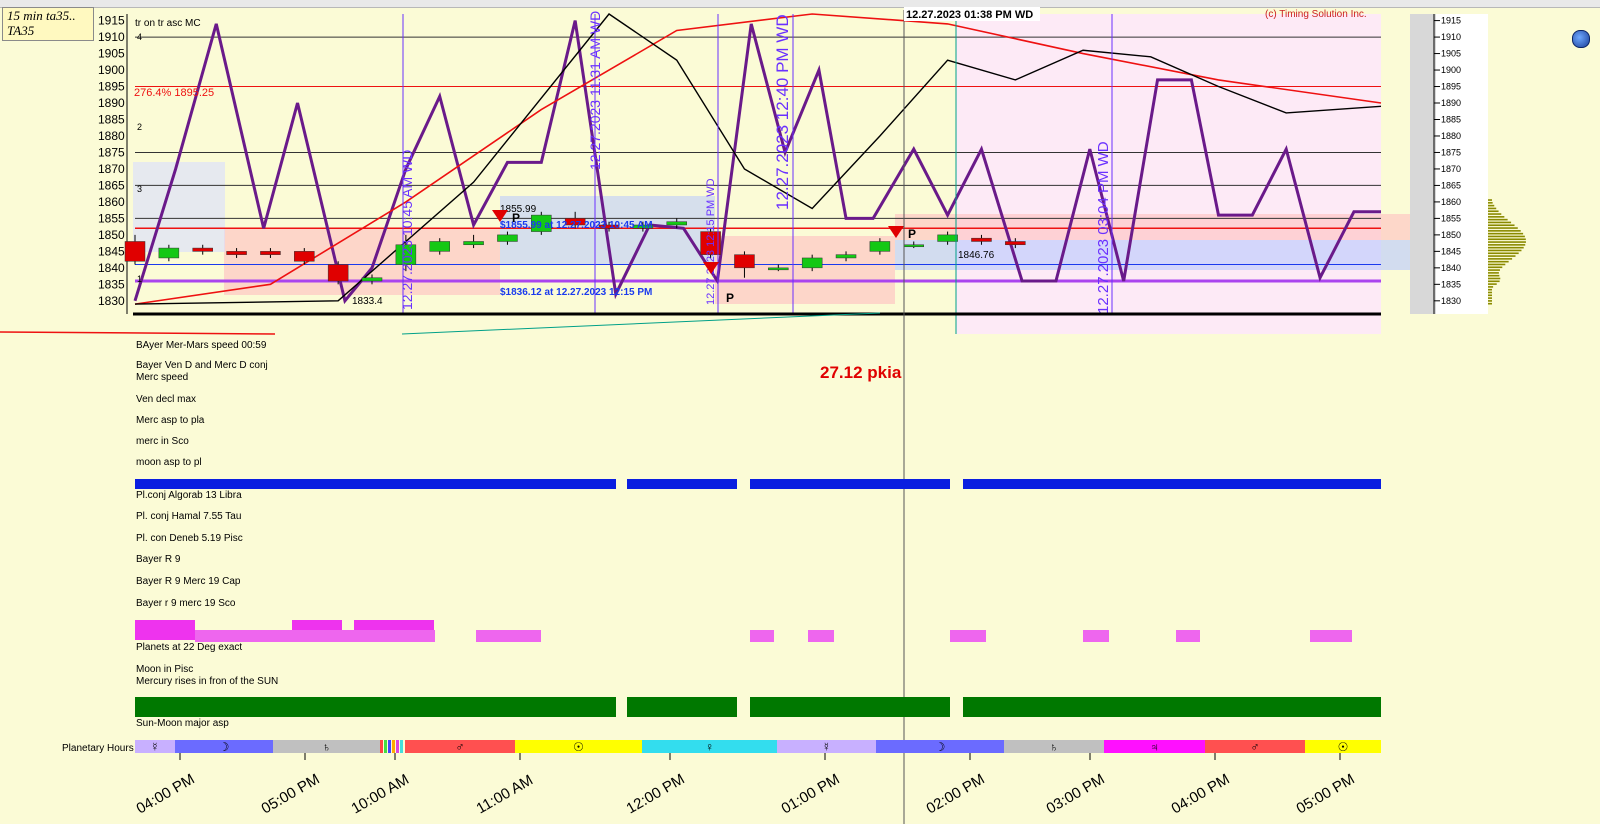 The width and height of the screenshot is (1600, 824). Describe the element at coordinates (1451, 251) in the screenshot. I see `y-tick-label-right: 1845` at that location.